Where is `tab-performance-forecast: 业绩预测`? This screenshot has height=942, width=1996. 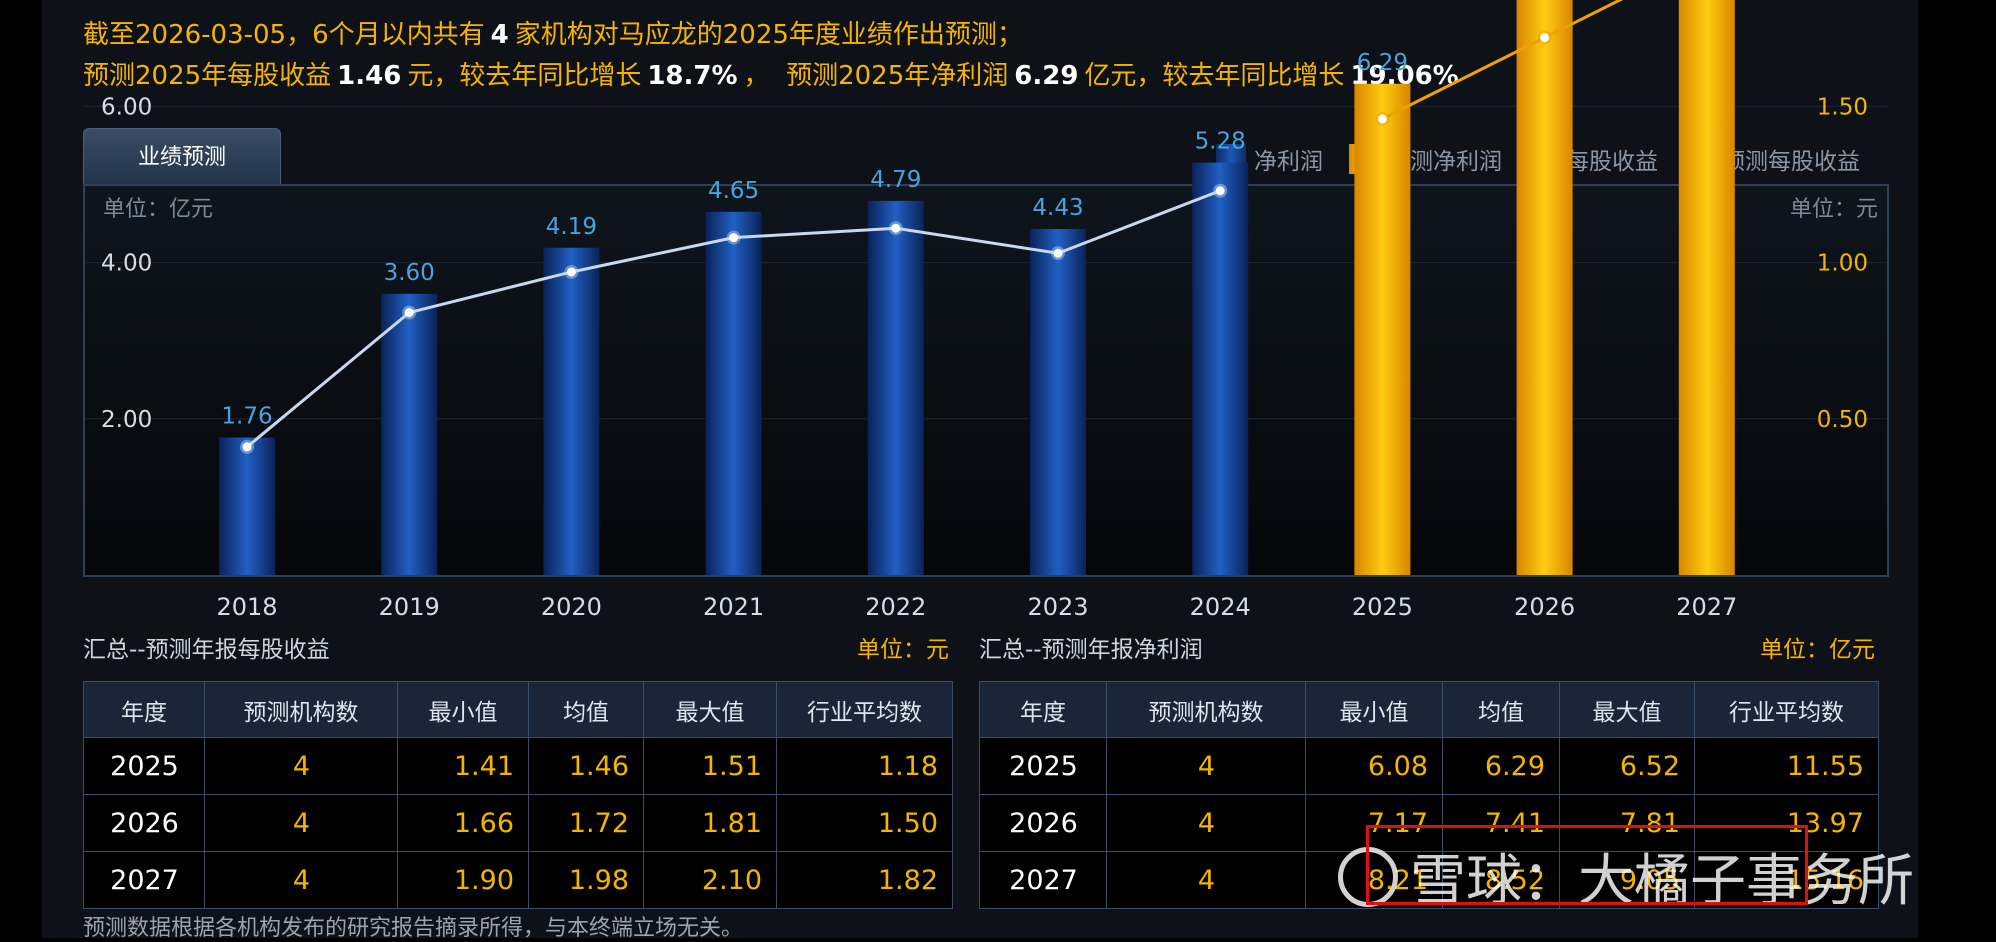
tab-performance-forecast: 业绩预测 is located at coordinates (182, 156).